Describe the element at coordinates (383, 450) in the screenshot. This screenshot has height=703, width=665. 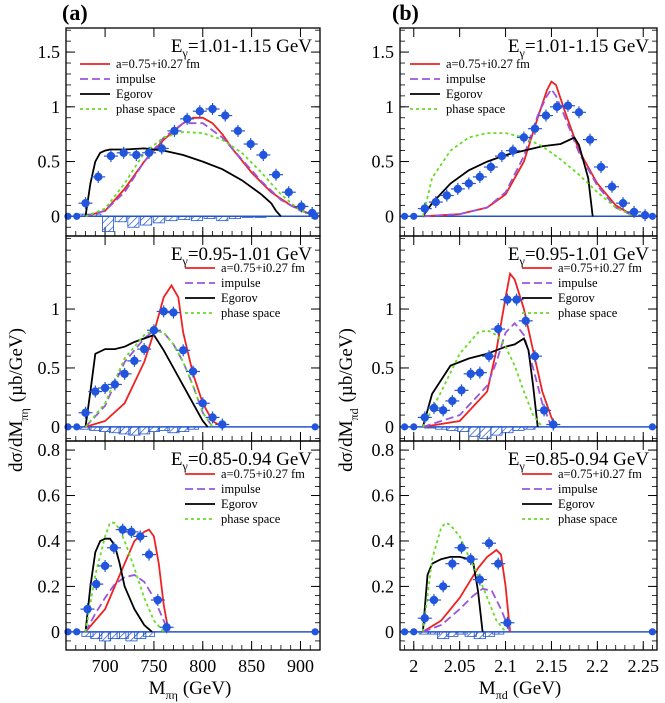
I see `ytick-label: 0.8` at that location.